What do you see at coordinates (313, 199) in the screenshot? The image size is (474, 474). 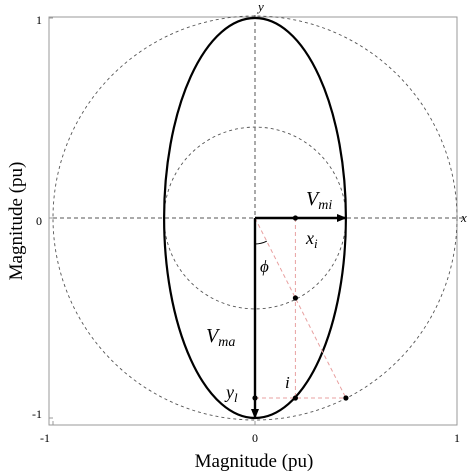 I see `vmi-label-base: V` at bounding box center [313, 199].